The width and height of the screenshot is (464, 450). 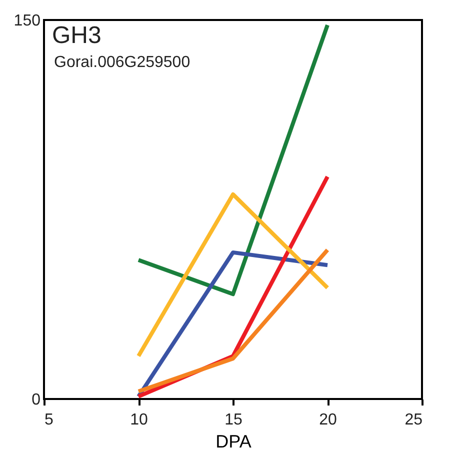 What do you see at coordinates (328, 420) in the screenshot?
I see `x-tick-label: 20` at bounding box center [328, 420].